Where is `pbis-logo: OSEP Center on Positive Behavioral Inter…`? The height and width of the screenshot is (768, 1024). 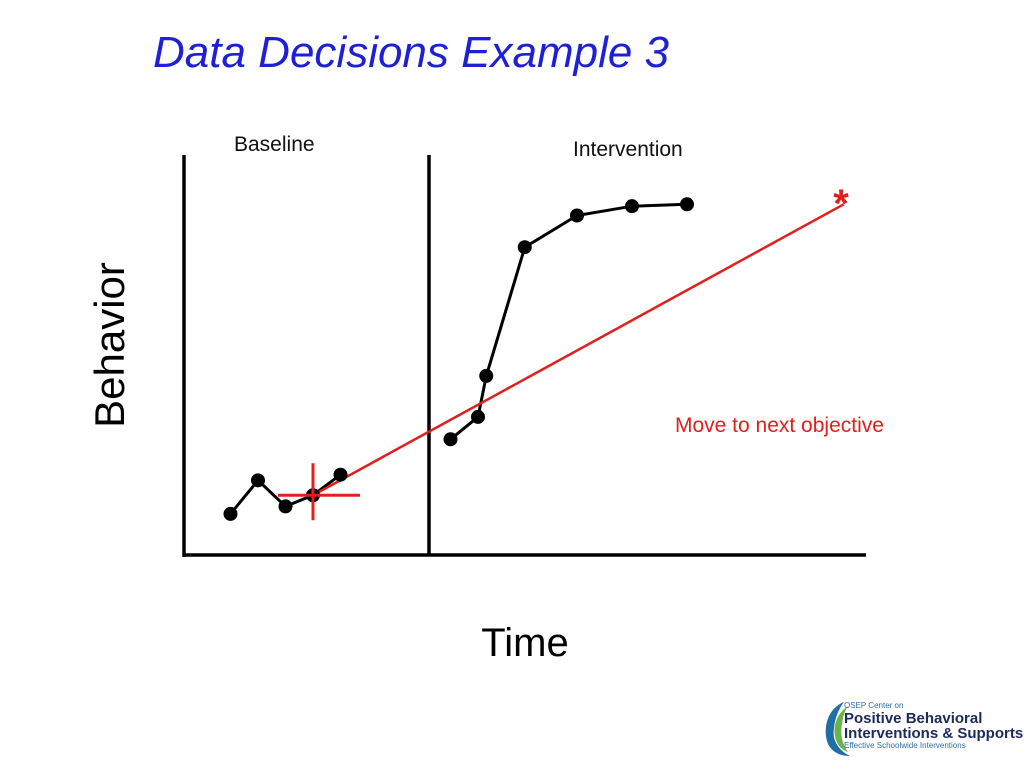 pbis-logo: OSEP Center on Positive Behavioral Inter… is located at coordinates (922, 728).